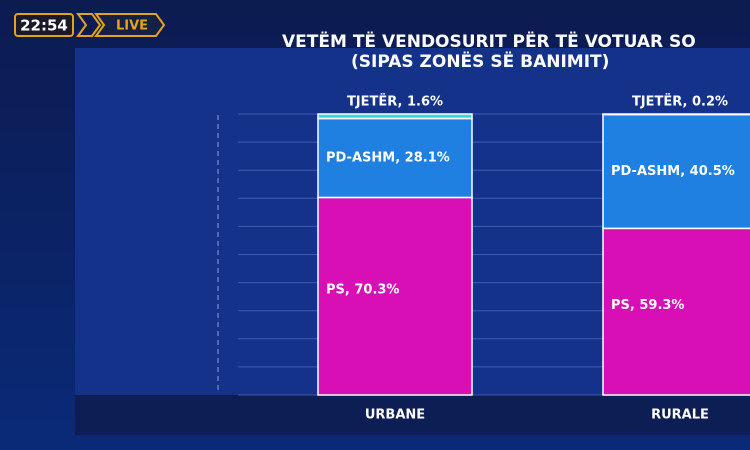 The height and width of the screenshot is (450, 750). I want to click on live: LIVE, so click(132, 26).